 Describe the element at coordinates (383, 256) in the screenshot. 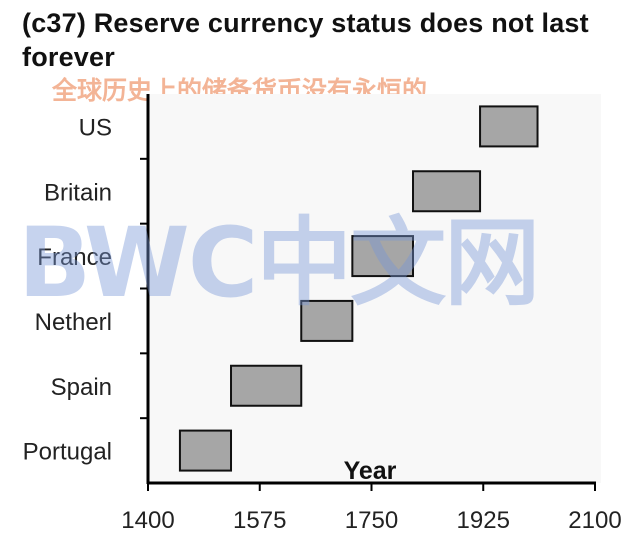

I see `bar-france` at that location.